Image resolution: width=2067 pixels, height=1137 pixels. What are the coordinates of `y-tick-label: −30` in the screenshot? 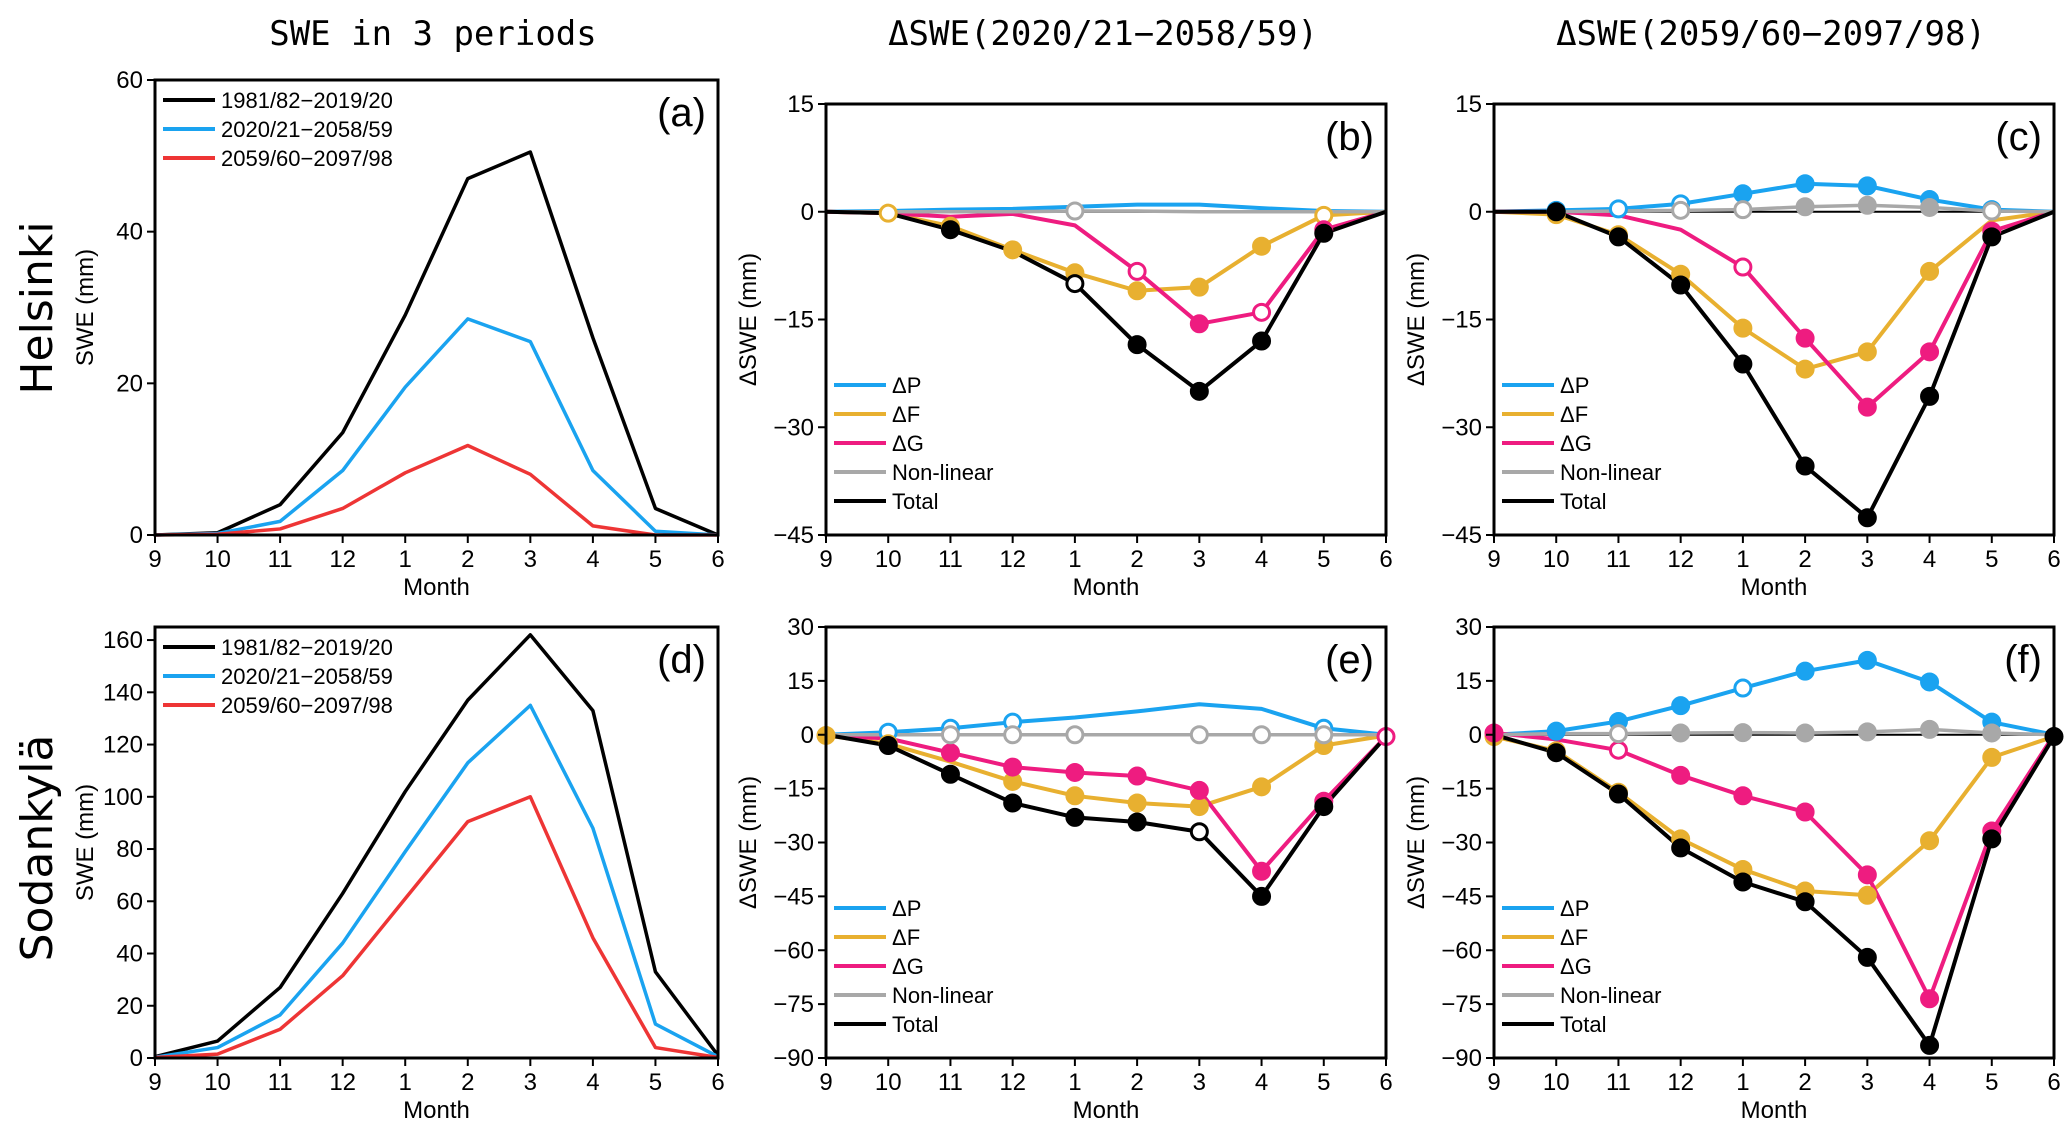 It's located at (1461, 843).